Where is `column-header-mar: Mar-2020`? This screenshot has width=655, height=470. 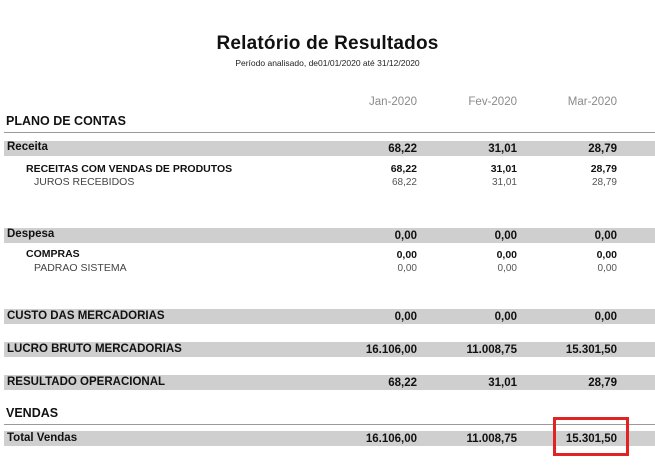
column-header-mar: Mar-2020 is located at coordinates (592, 102).